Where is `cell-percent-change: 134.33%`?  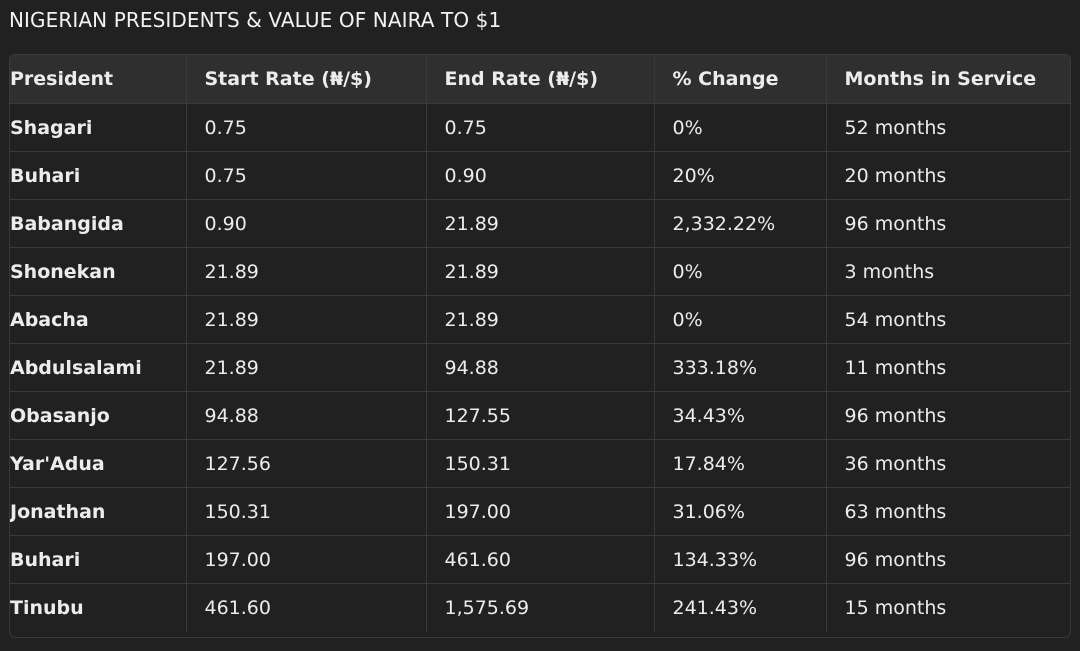
cell-percent-change: 134.33% is located at coordinates (740, 559).